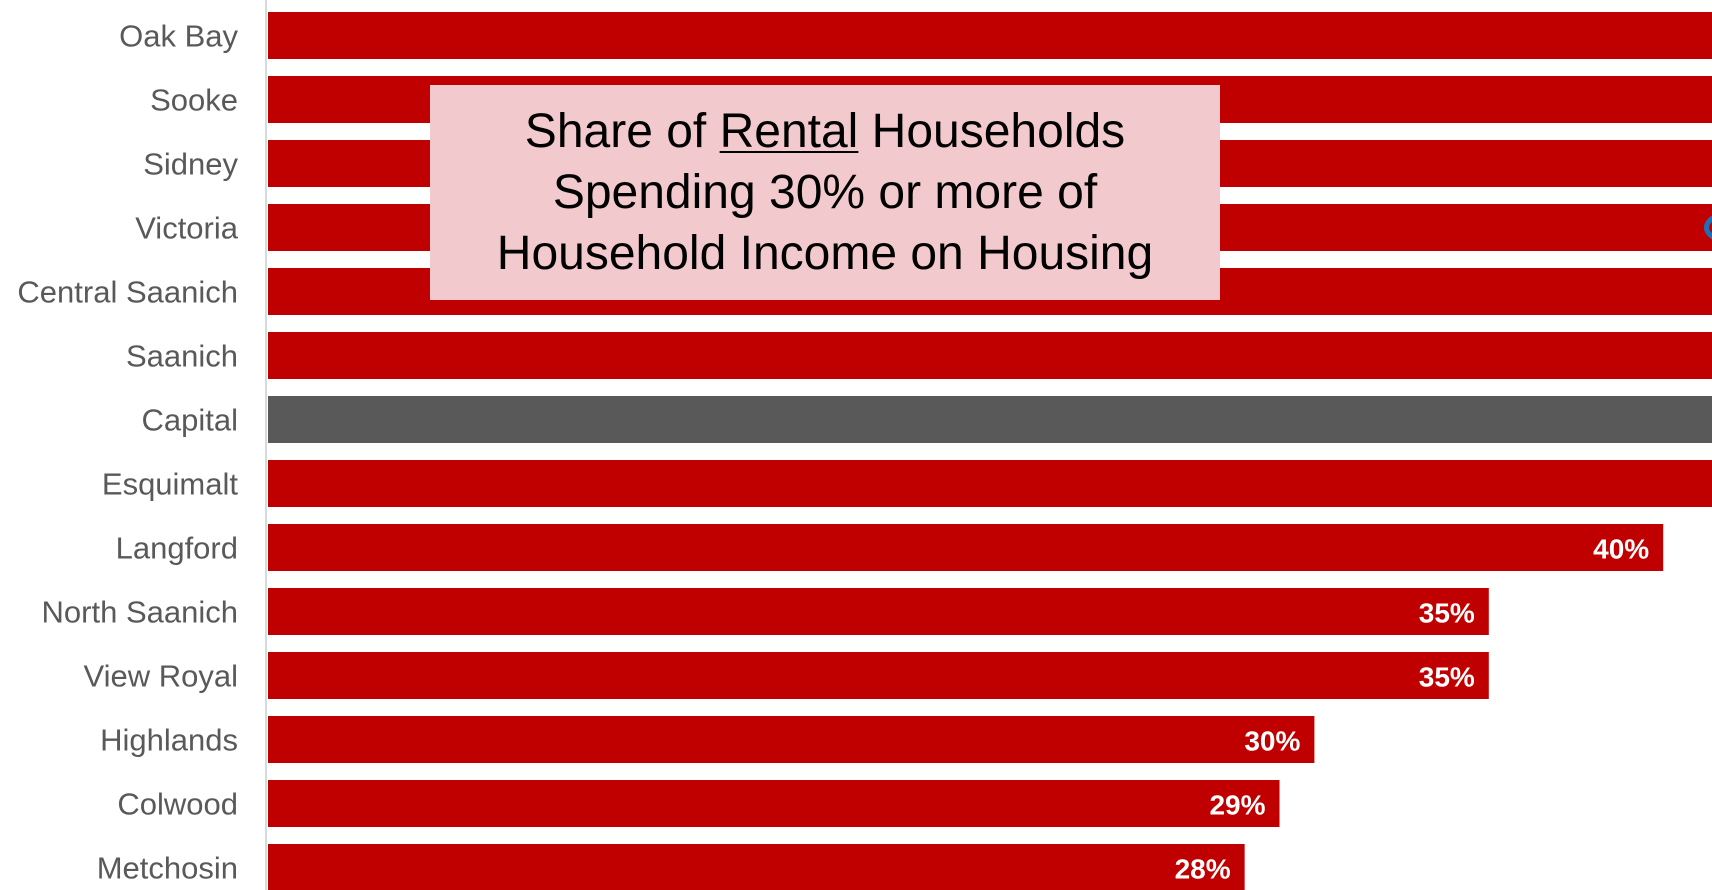  Describe the element at coordinates (774, 803) in the screenshot. I see `bar-colwood` at that location.